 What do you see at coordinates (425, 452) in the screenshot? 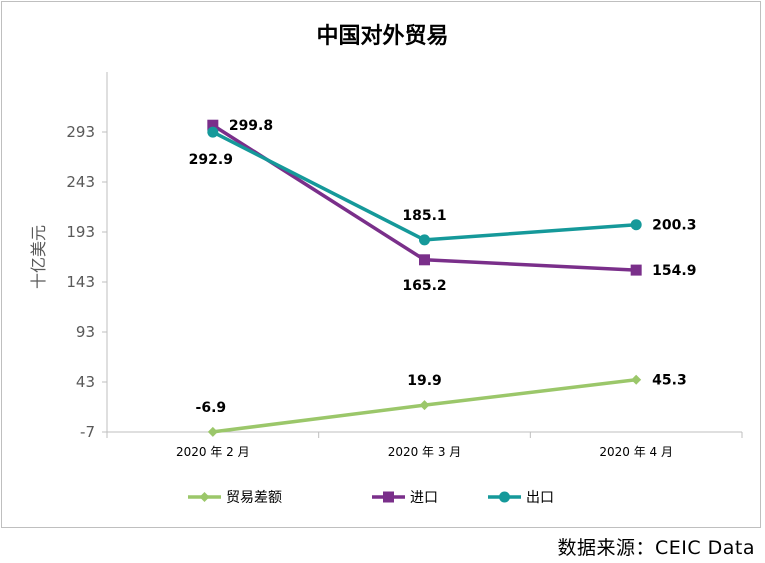
I see `x-tick-label: 2020 年 3 月` at bounding box center [425, 452].